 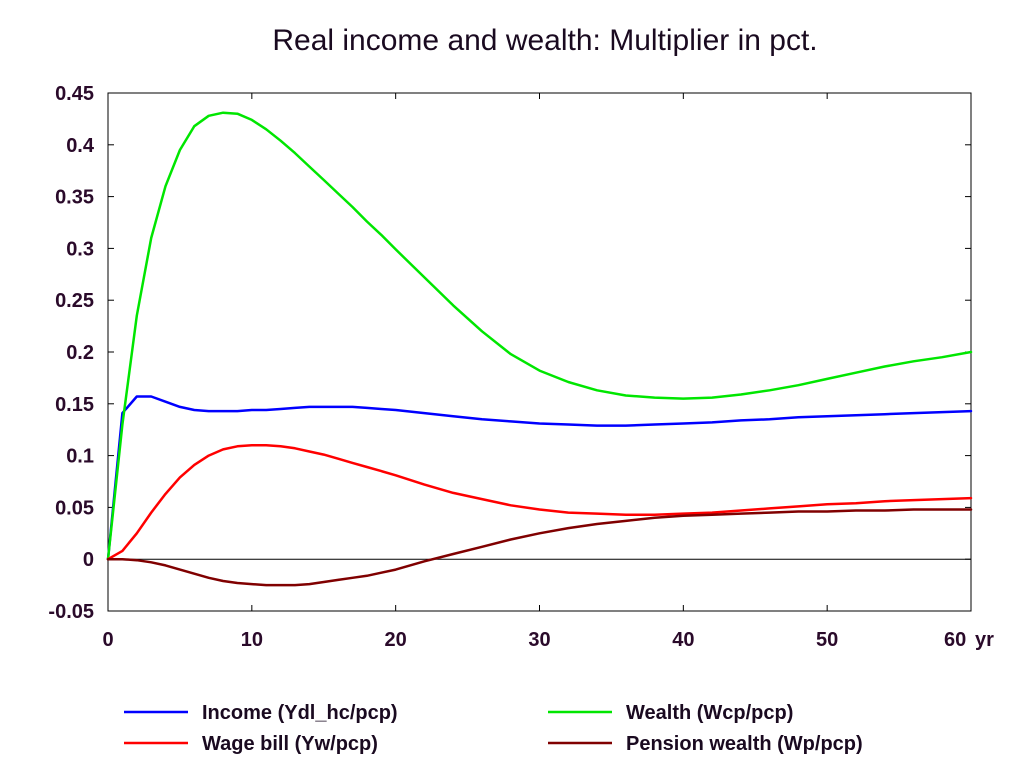 What do you see at coordinates (709, 713) in the screenshot?
I see `legend-label-1: Wealth (Wcp/pcp)` at bounding box center [709, 713].